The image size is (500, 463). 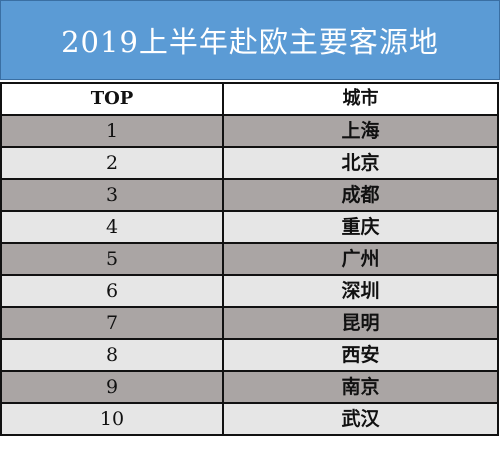 I want to click on city-cell: 广州, so click(x=360, y=259).